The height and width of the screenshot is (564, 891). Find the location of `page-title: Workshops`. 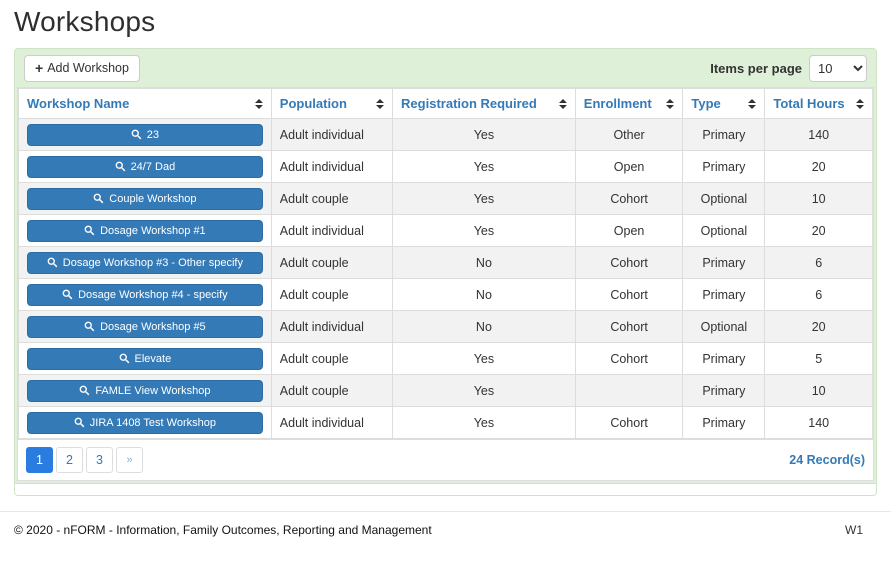

page-title: Workshops is located at coordinates (85, 21).